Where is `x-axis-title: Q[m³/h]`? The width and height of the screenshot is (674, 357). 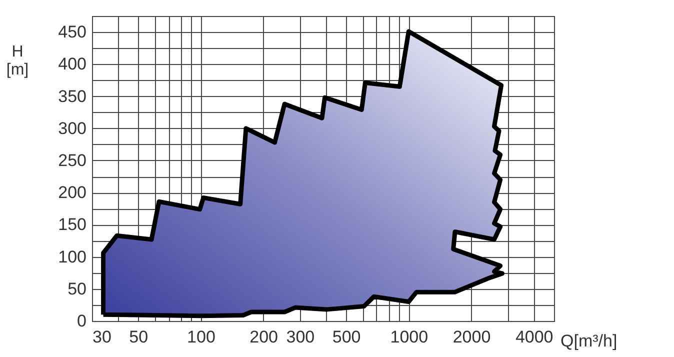 x-axis-title: Q[m³/h] is located at coordinates (589, 341).